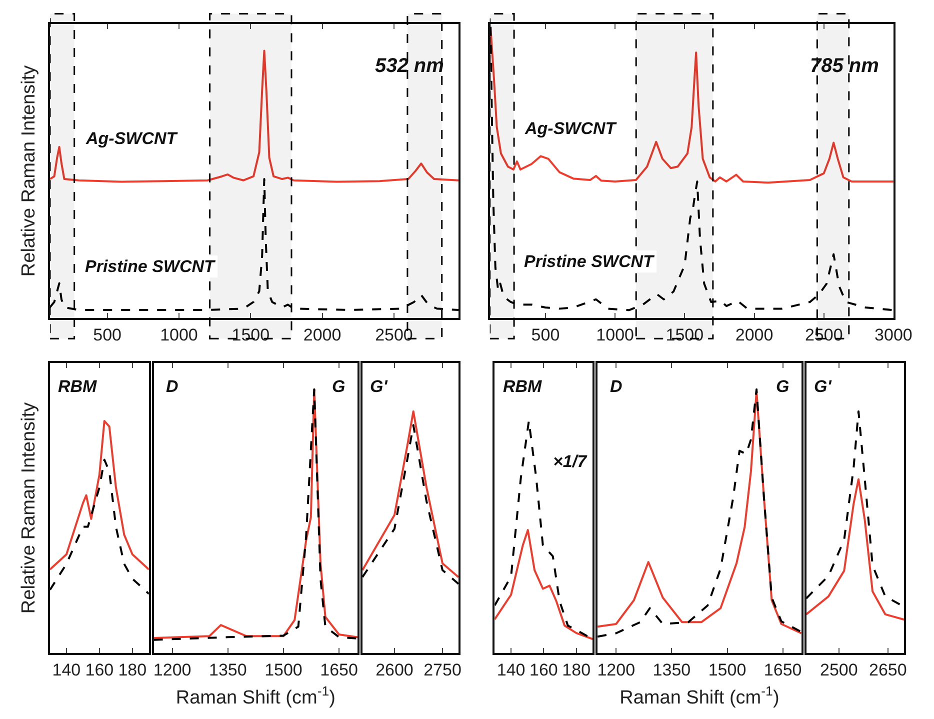 Image resolution: width=934 pixels, height=719 pixels. I want to click on x-tick-label: 2750, so click(443, 670).